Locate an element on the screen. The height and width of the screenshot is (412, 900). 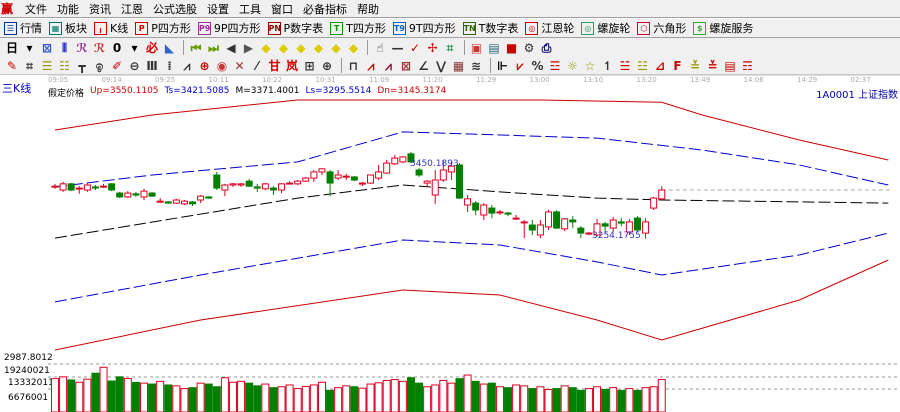
level7-icon: ≚ is located at coordinates (712, 65).